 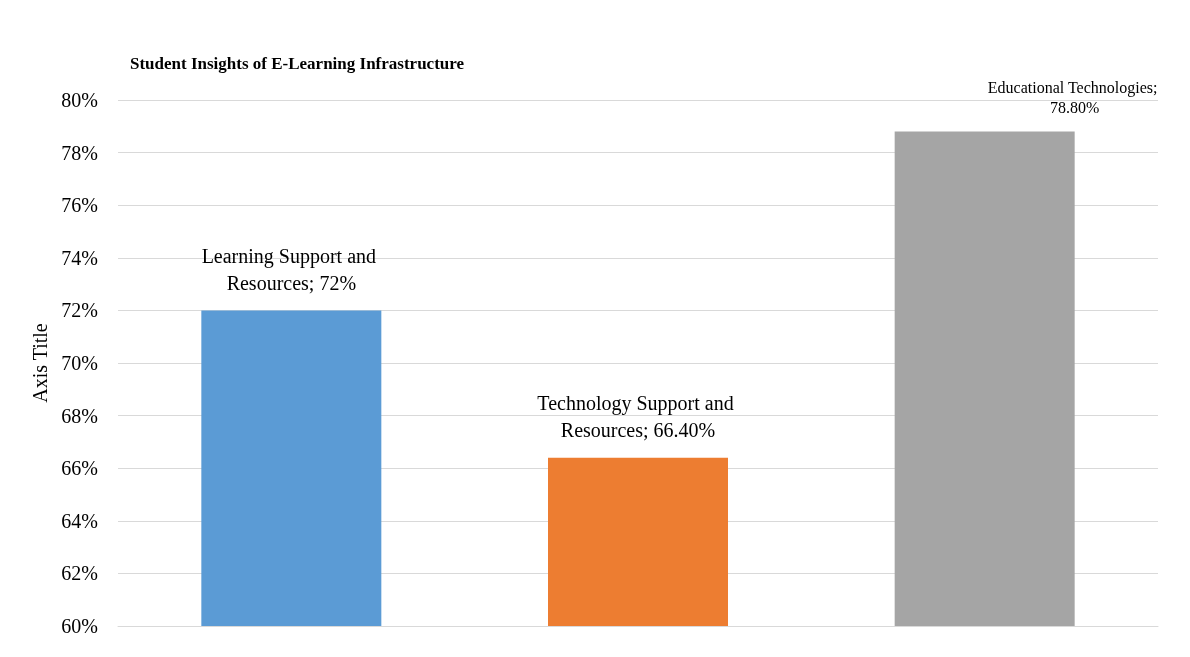 I want to click on y-tick-label: 66%, so click(x=79, y=468).